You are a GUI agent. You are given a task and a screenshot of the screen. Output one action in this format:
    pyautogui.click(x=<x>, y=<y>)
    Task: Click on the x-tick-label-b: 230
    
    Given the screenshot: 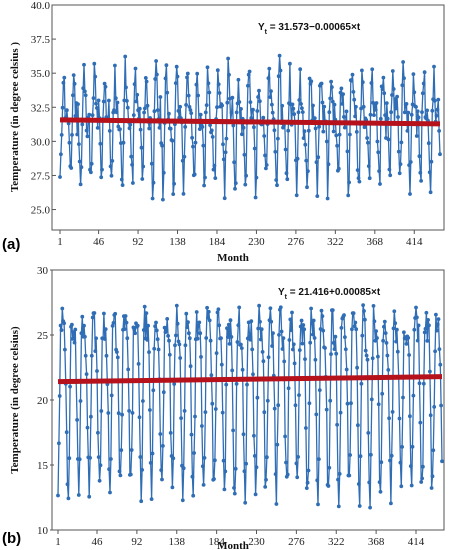 What is the action you would take?
    pyautogui.click(x=256, y=542)
    